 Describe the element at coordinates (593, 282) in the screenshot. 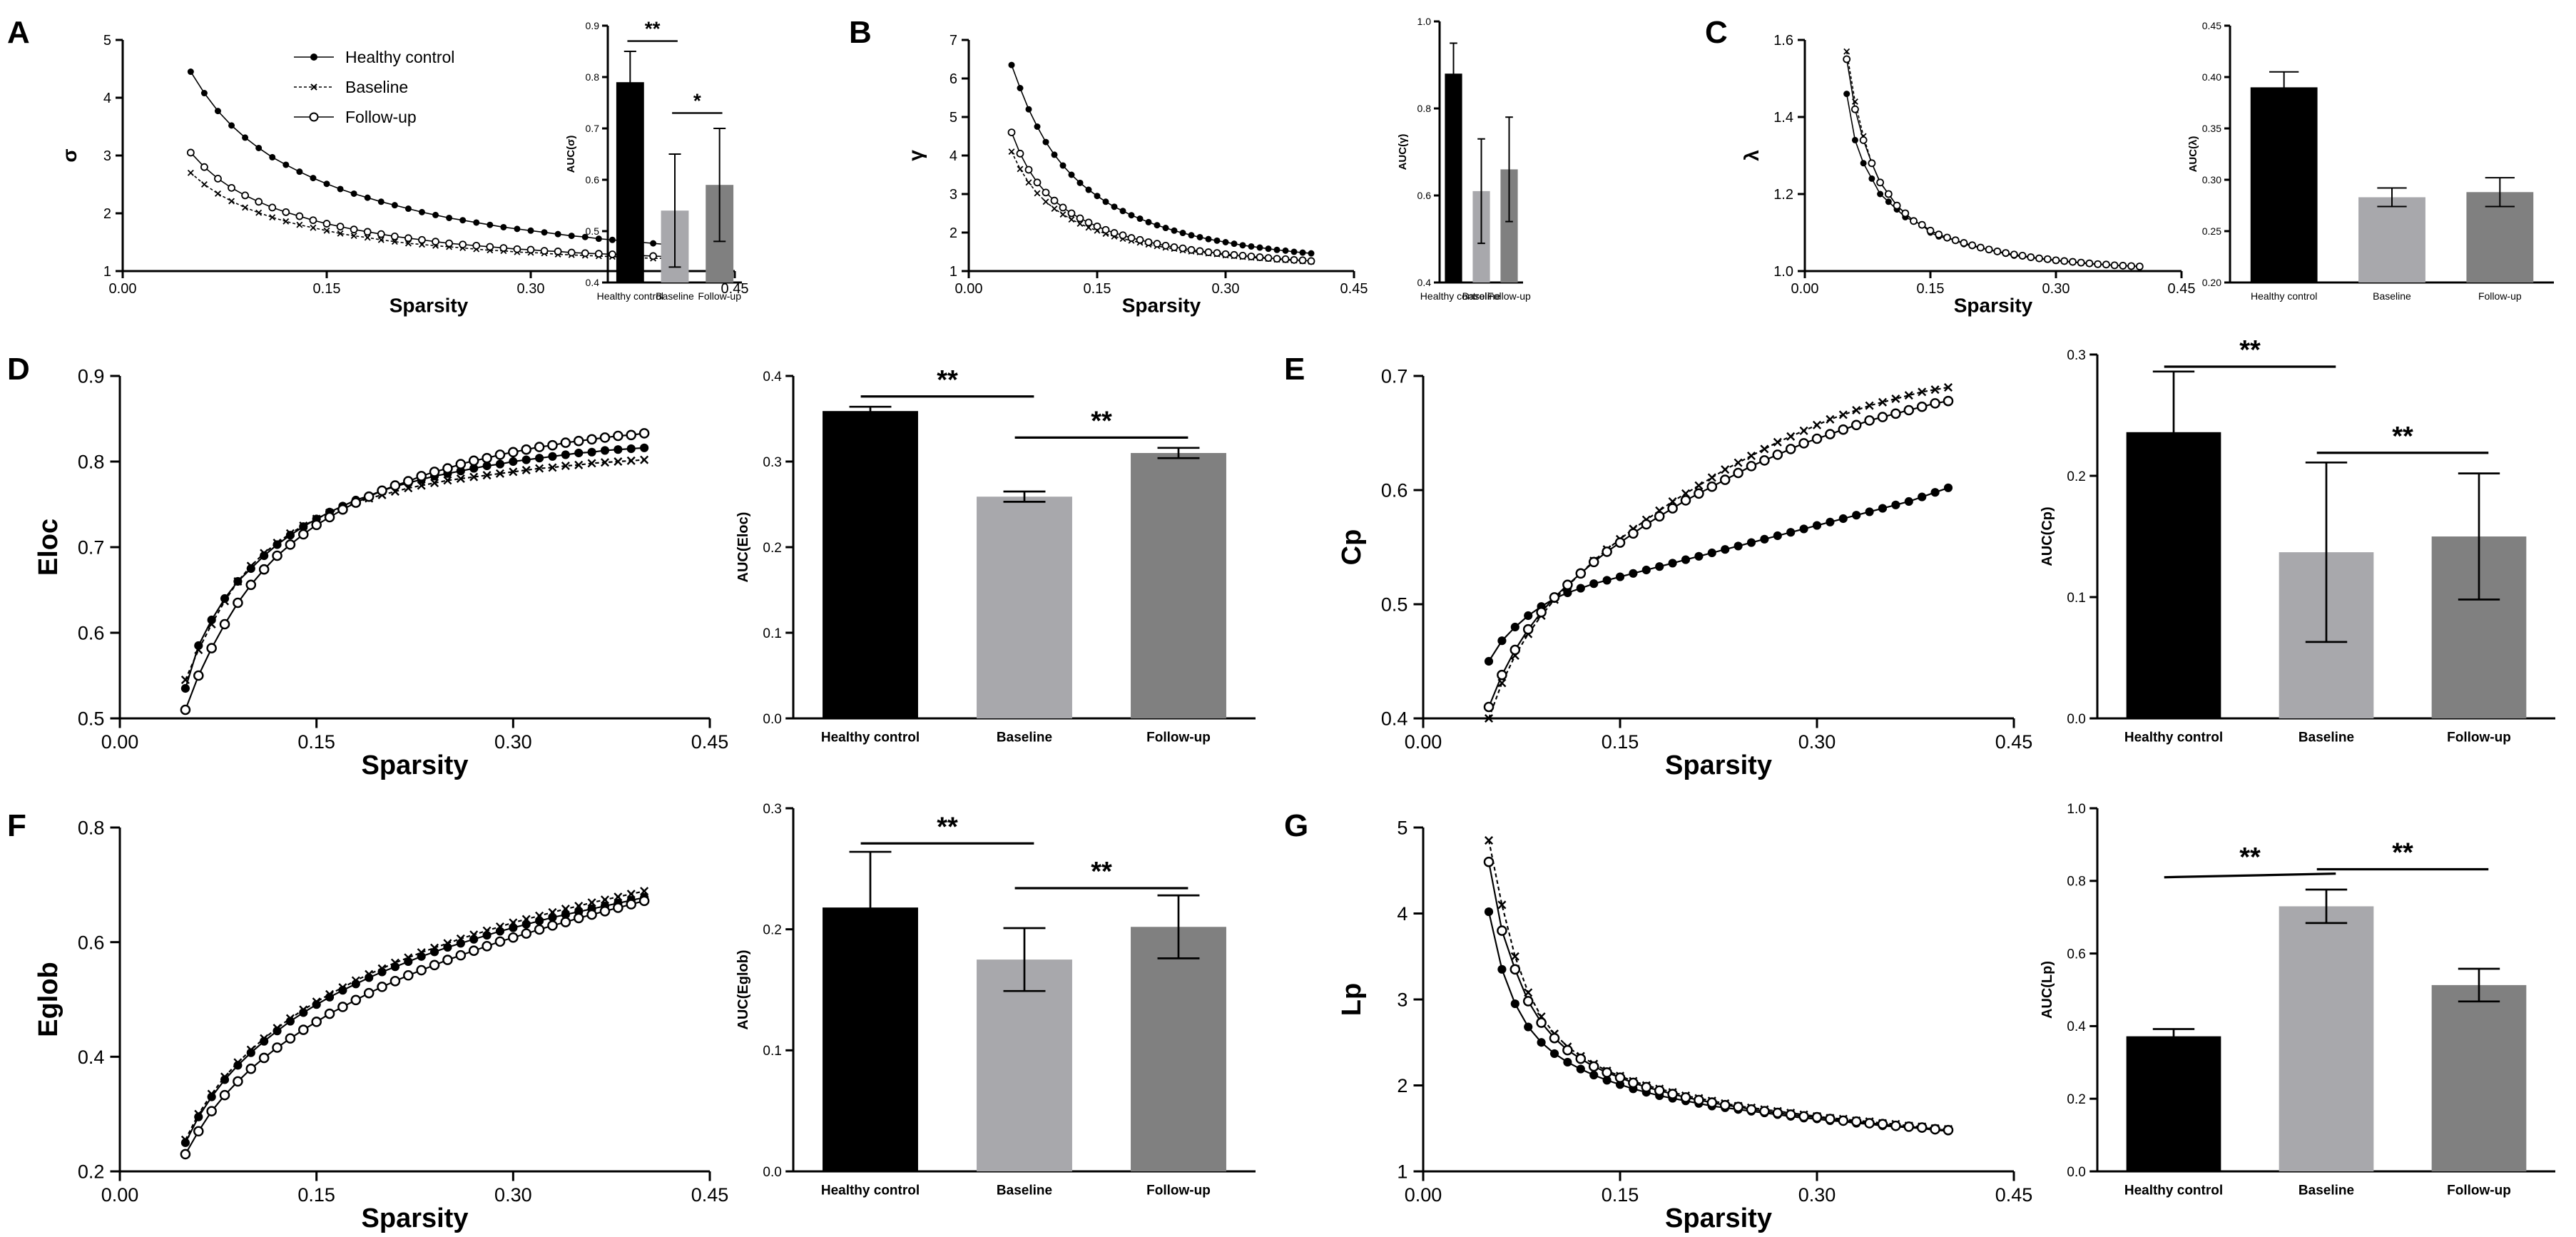

I see `y-tick-label: 0.4` at that location.